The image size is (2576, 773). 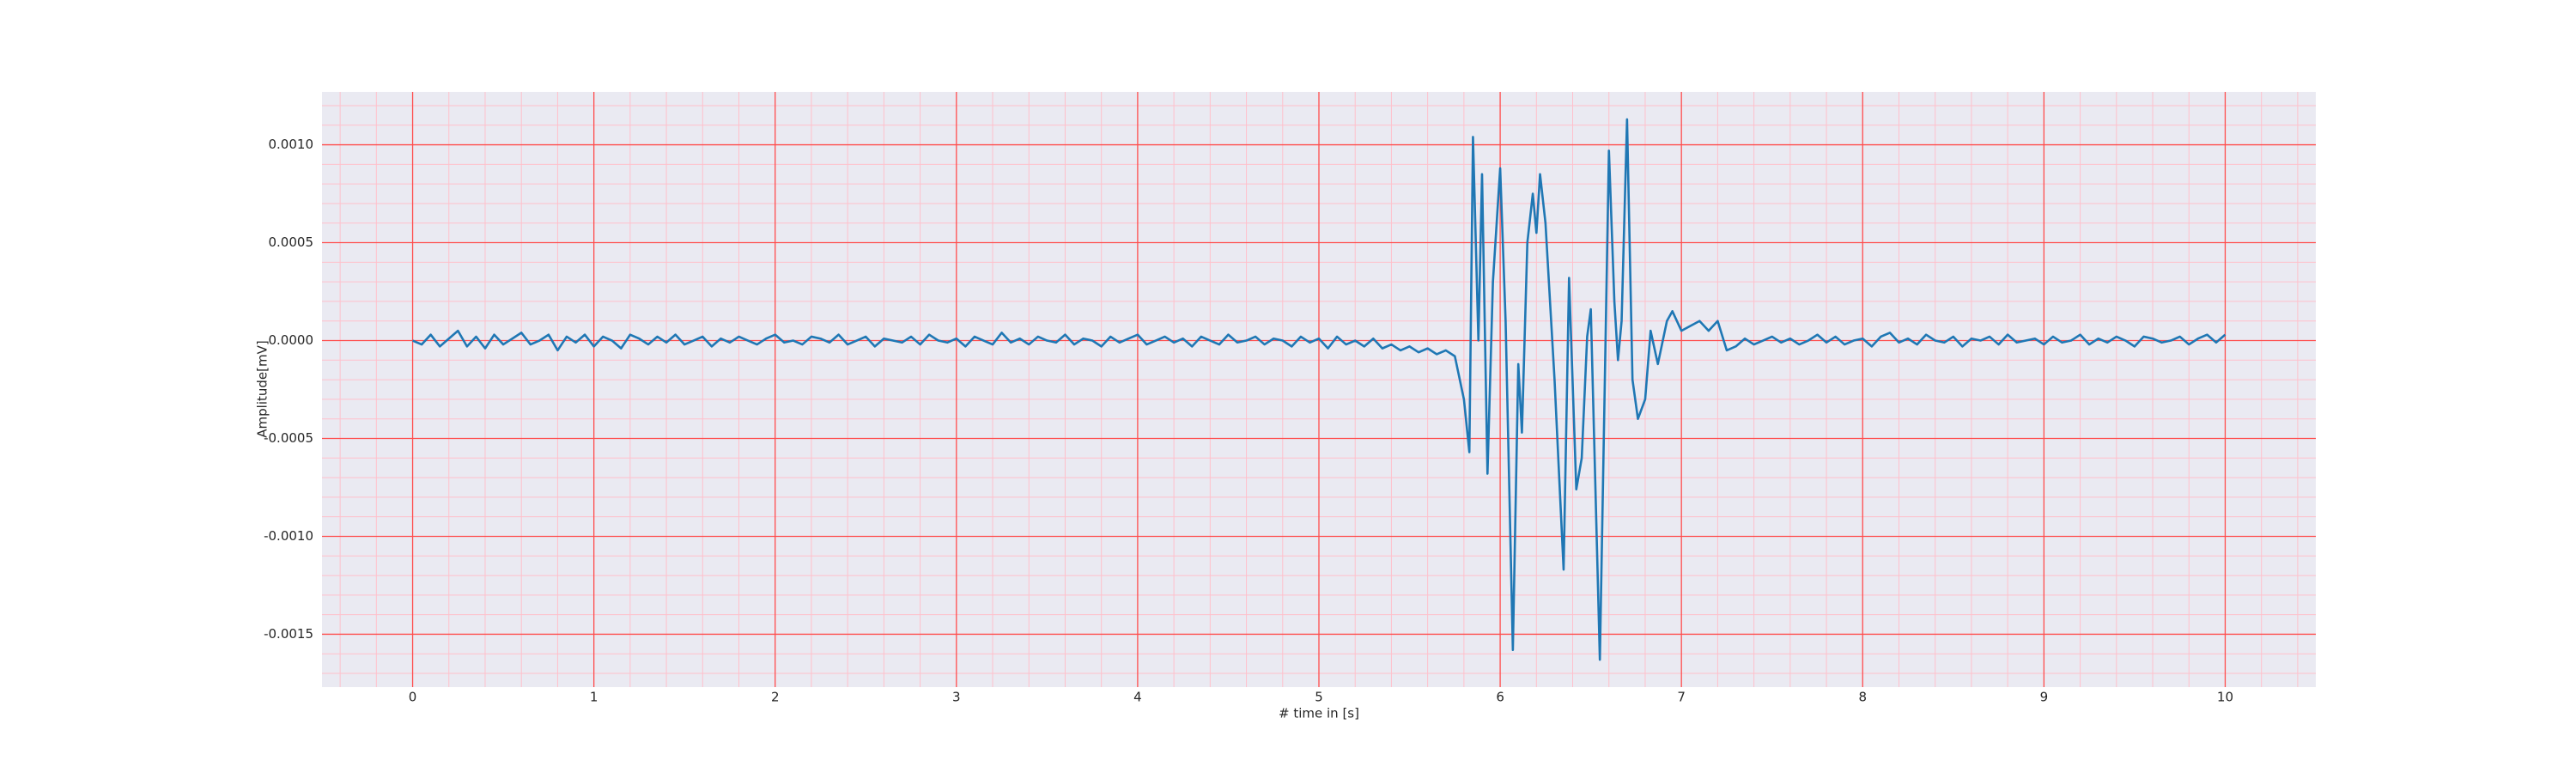 What do you see at coordinates (291, 340) in the screenshot?
I see `y-tick-label: 0.0000` at bounding box center [291, 340].